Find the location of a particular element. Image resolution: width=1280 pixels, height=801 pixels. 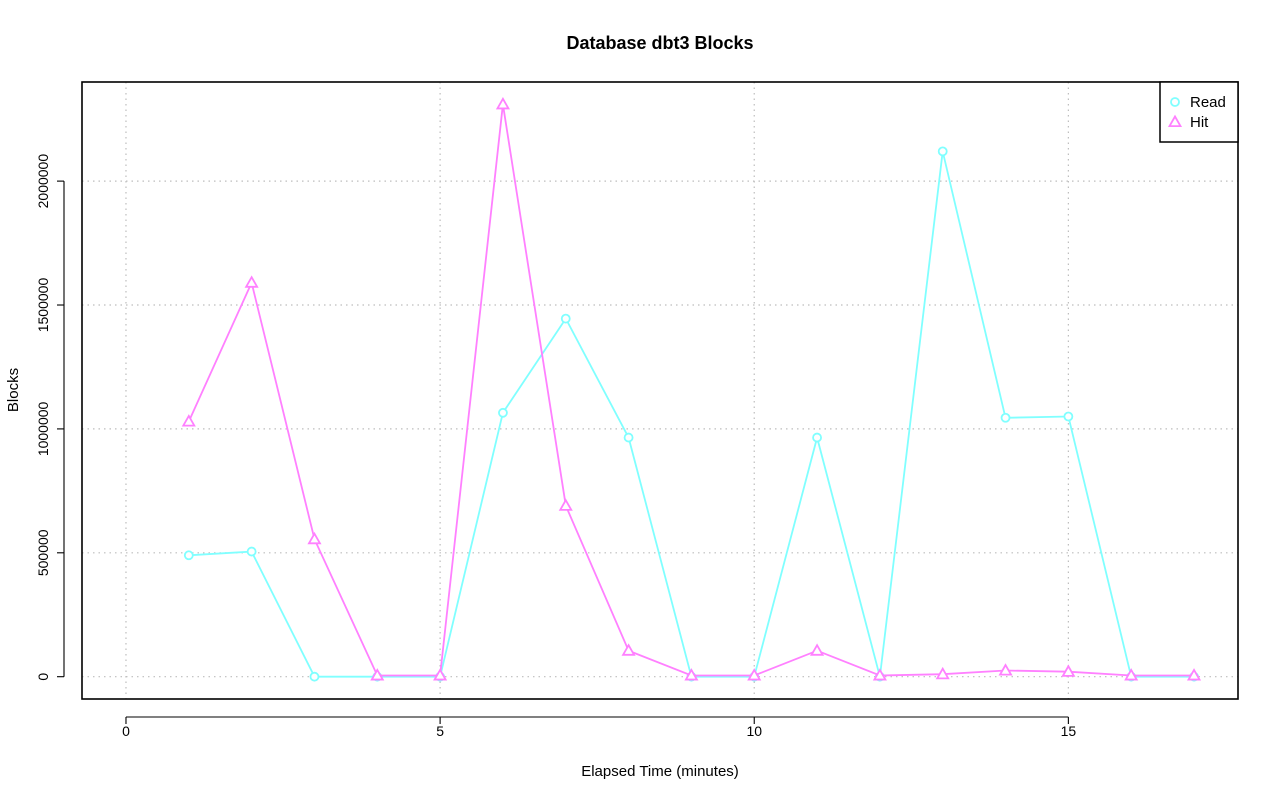

legend-label: Read is located at coordinates (1208, 102).